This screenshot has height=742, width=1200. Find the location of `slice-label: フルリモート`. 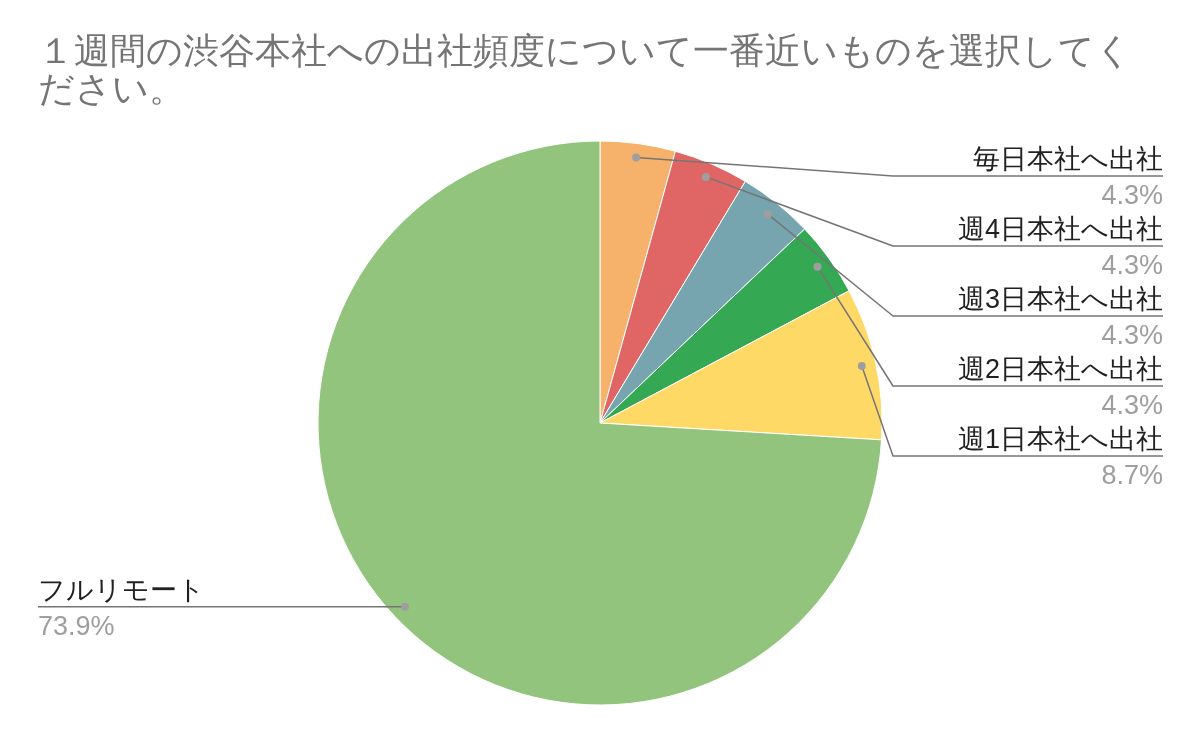

slice-label: フルリモート is located at coordinates (121, 589).